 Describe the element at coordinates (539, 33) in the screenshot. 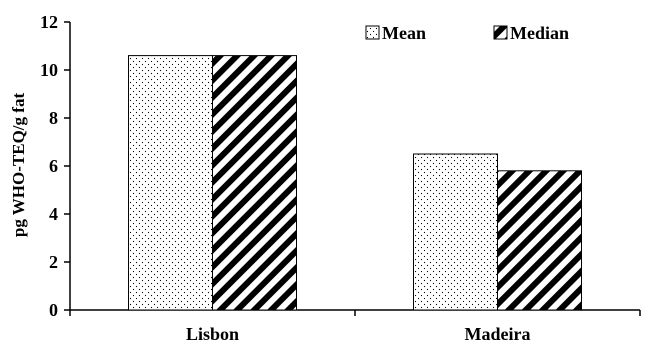

I see `legend-label-median: Median` at that location.